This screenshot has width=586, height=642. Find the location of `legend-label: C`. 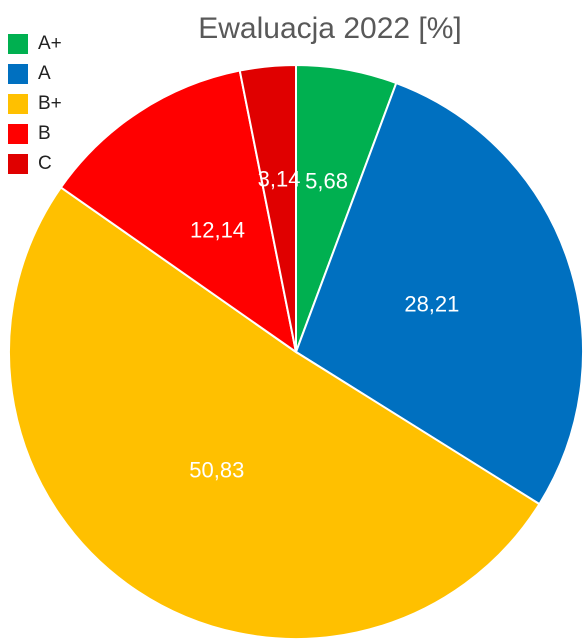

legend-label: C is located at coordinates (45, 163).